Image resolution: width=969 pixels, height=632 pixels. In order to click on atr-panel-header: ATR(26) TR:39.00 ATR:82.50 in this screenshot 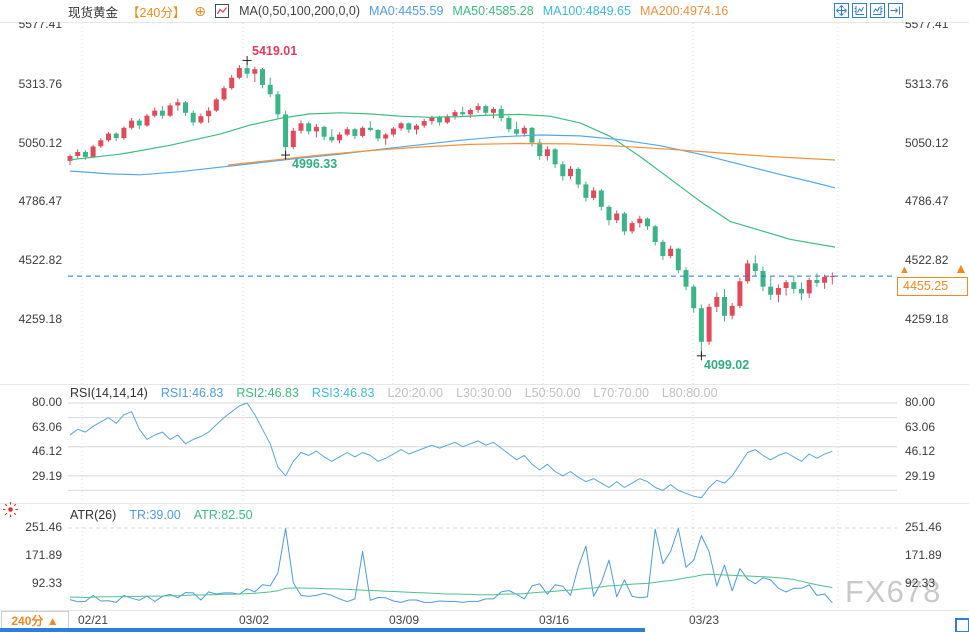, I will do `click(161, 515)`.